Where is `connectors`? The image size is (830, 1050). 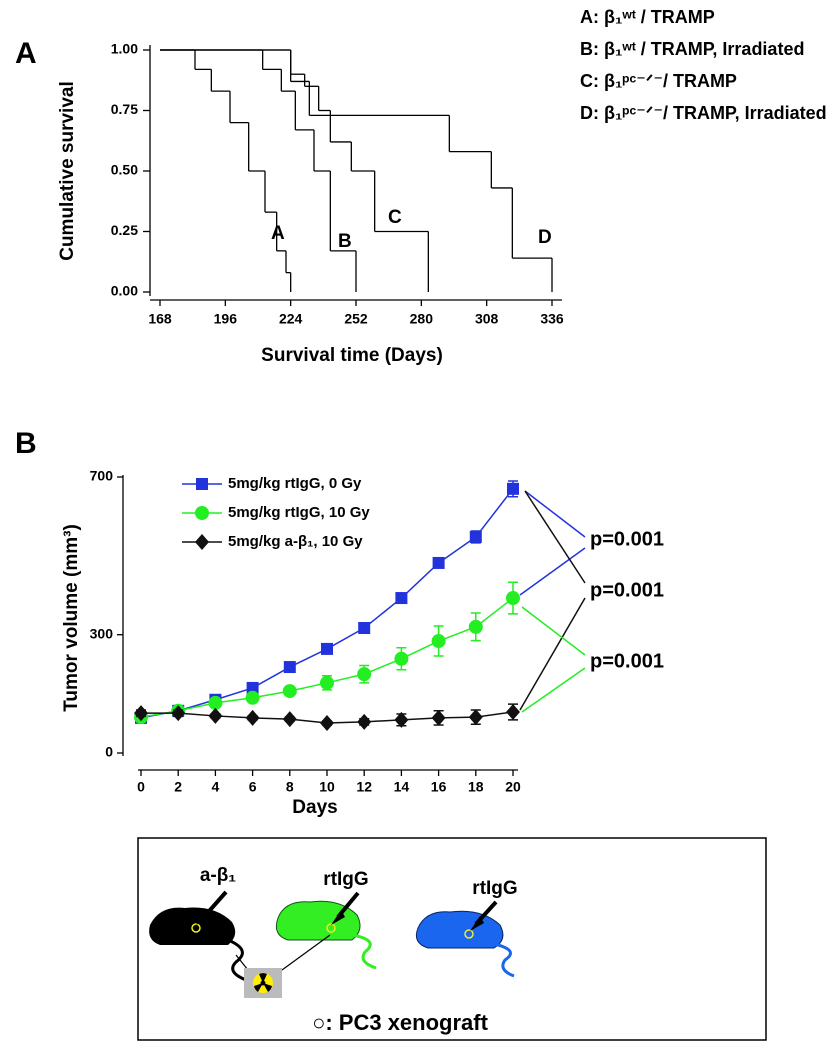 connectors is located at coordinates (552, 601).